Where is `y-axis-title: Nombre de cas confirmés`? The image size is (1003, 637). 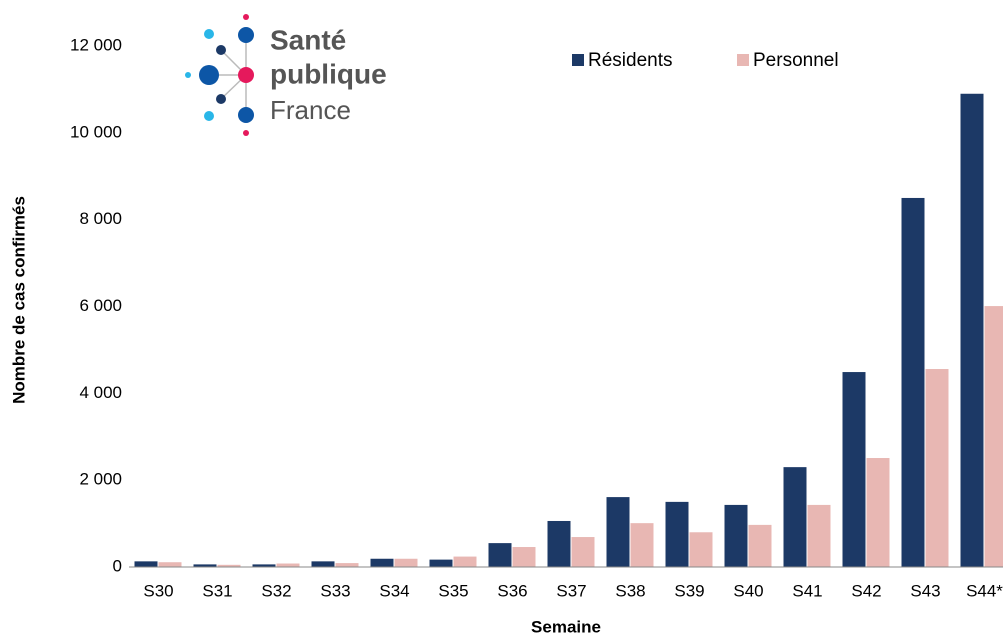
y-axis-title: Nombre de cas confirmés is located at coordinates (18, 300).